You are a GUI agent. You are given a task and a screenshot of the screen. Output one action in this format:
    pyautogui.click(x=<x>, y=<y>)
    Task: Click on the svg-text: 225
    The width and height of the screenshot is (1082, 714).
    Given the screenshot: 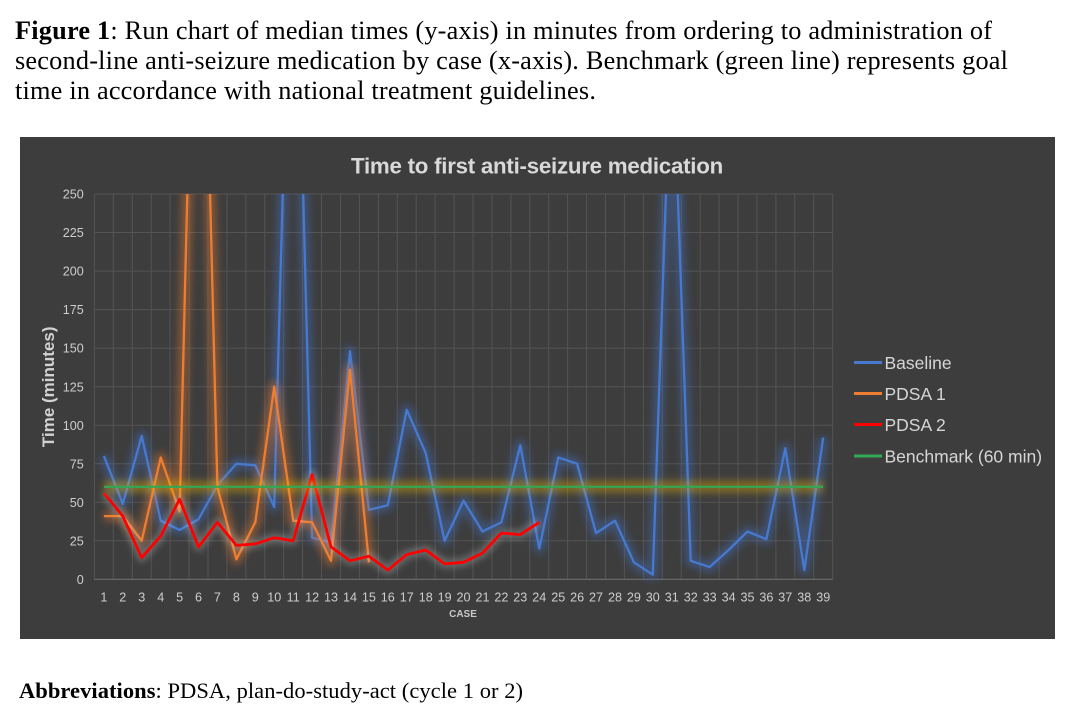 What is the action you would take?
    pyautogui.click(x=73, y=233)
    